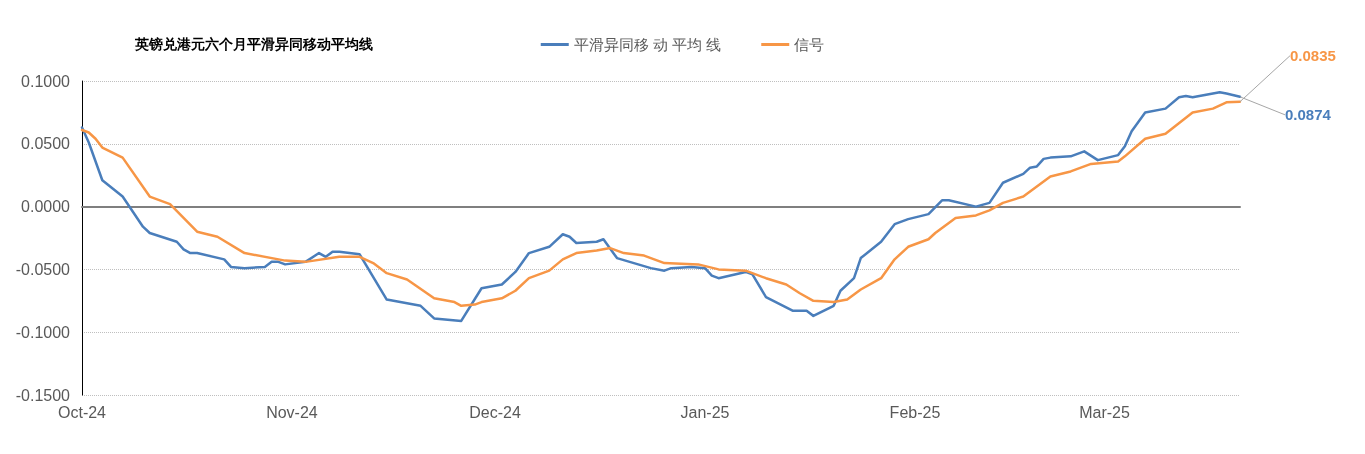 Image resolution: width=1365 pixels, height=454 pixels. What do you see at coordinates (495, 412) in the screenshot?
I see `x-tick-label: Dec-24` at bounding box center [495, 412].